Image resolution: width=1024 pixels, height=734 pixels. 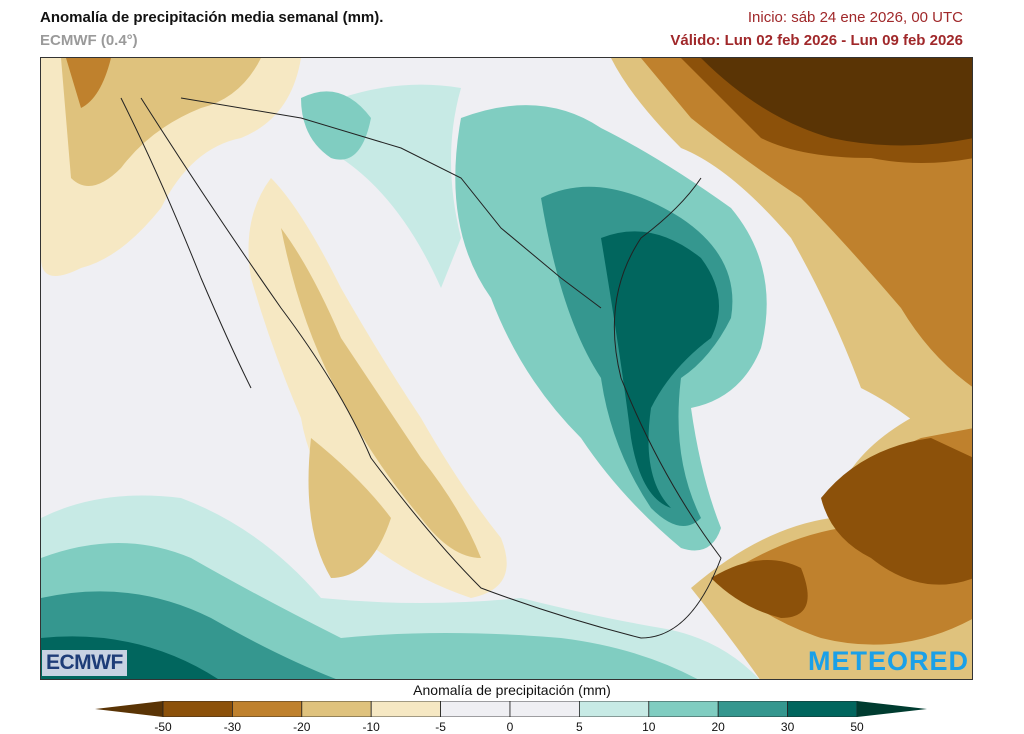 I want to click on meteored-logo: METEORED, so click(x=888, y=661).